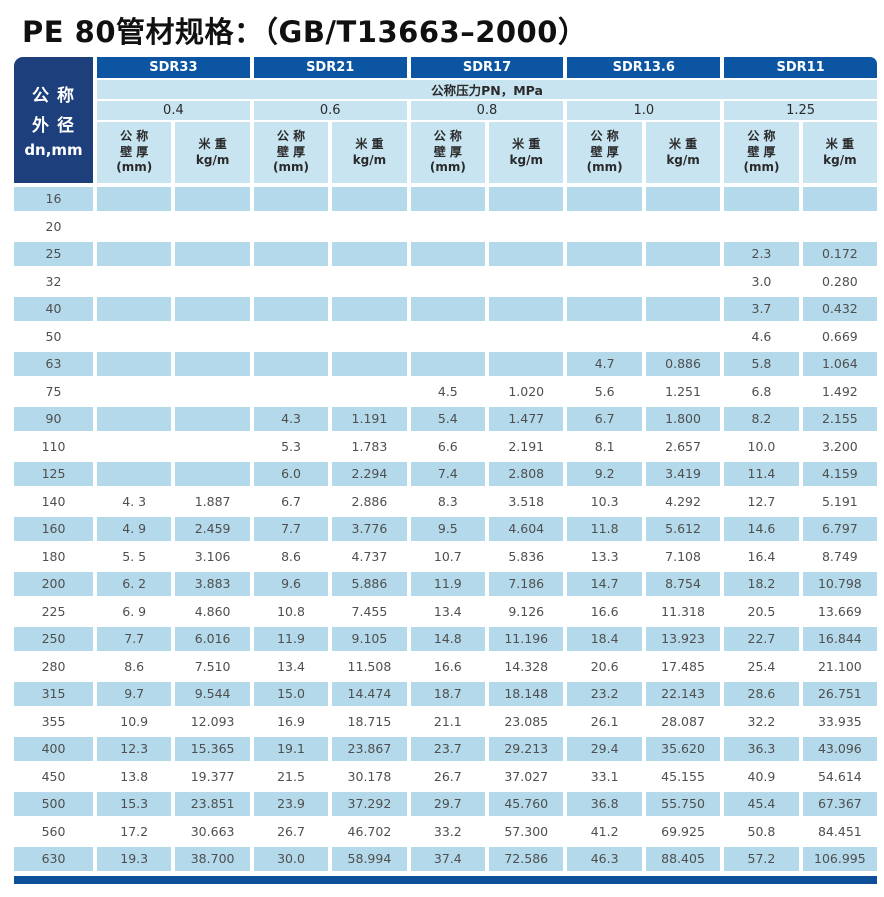 The height and width of the screenshot is (897, 884). I want to click on outer-diameter-cell: 20, so click(53, 226).